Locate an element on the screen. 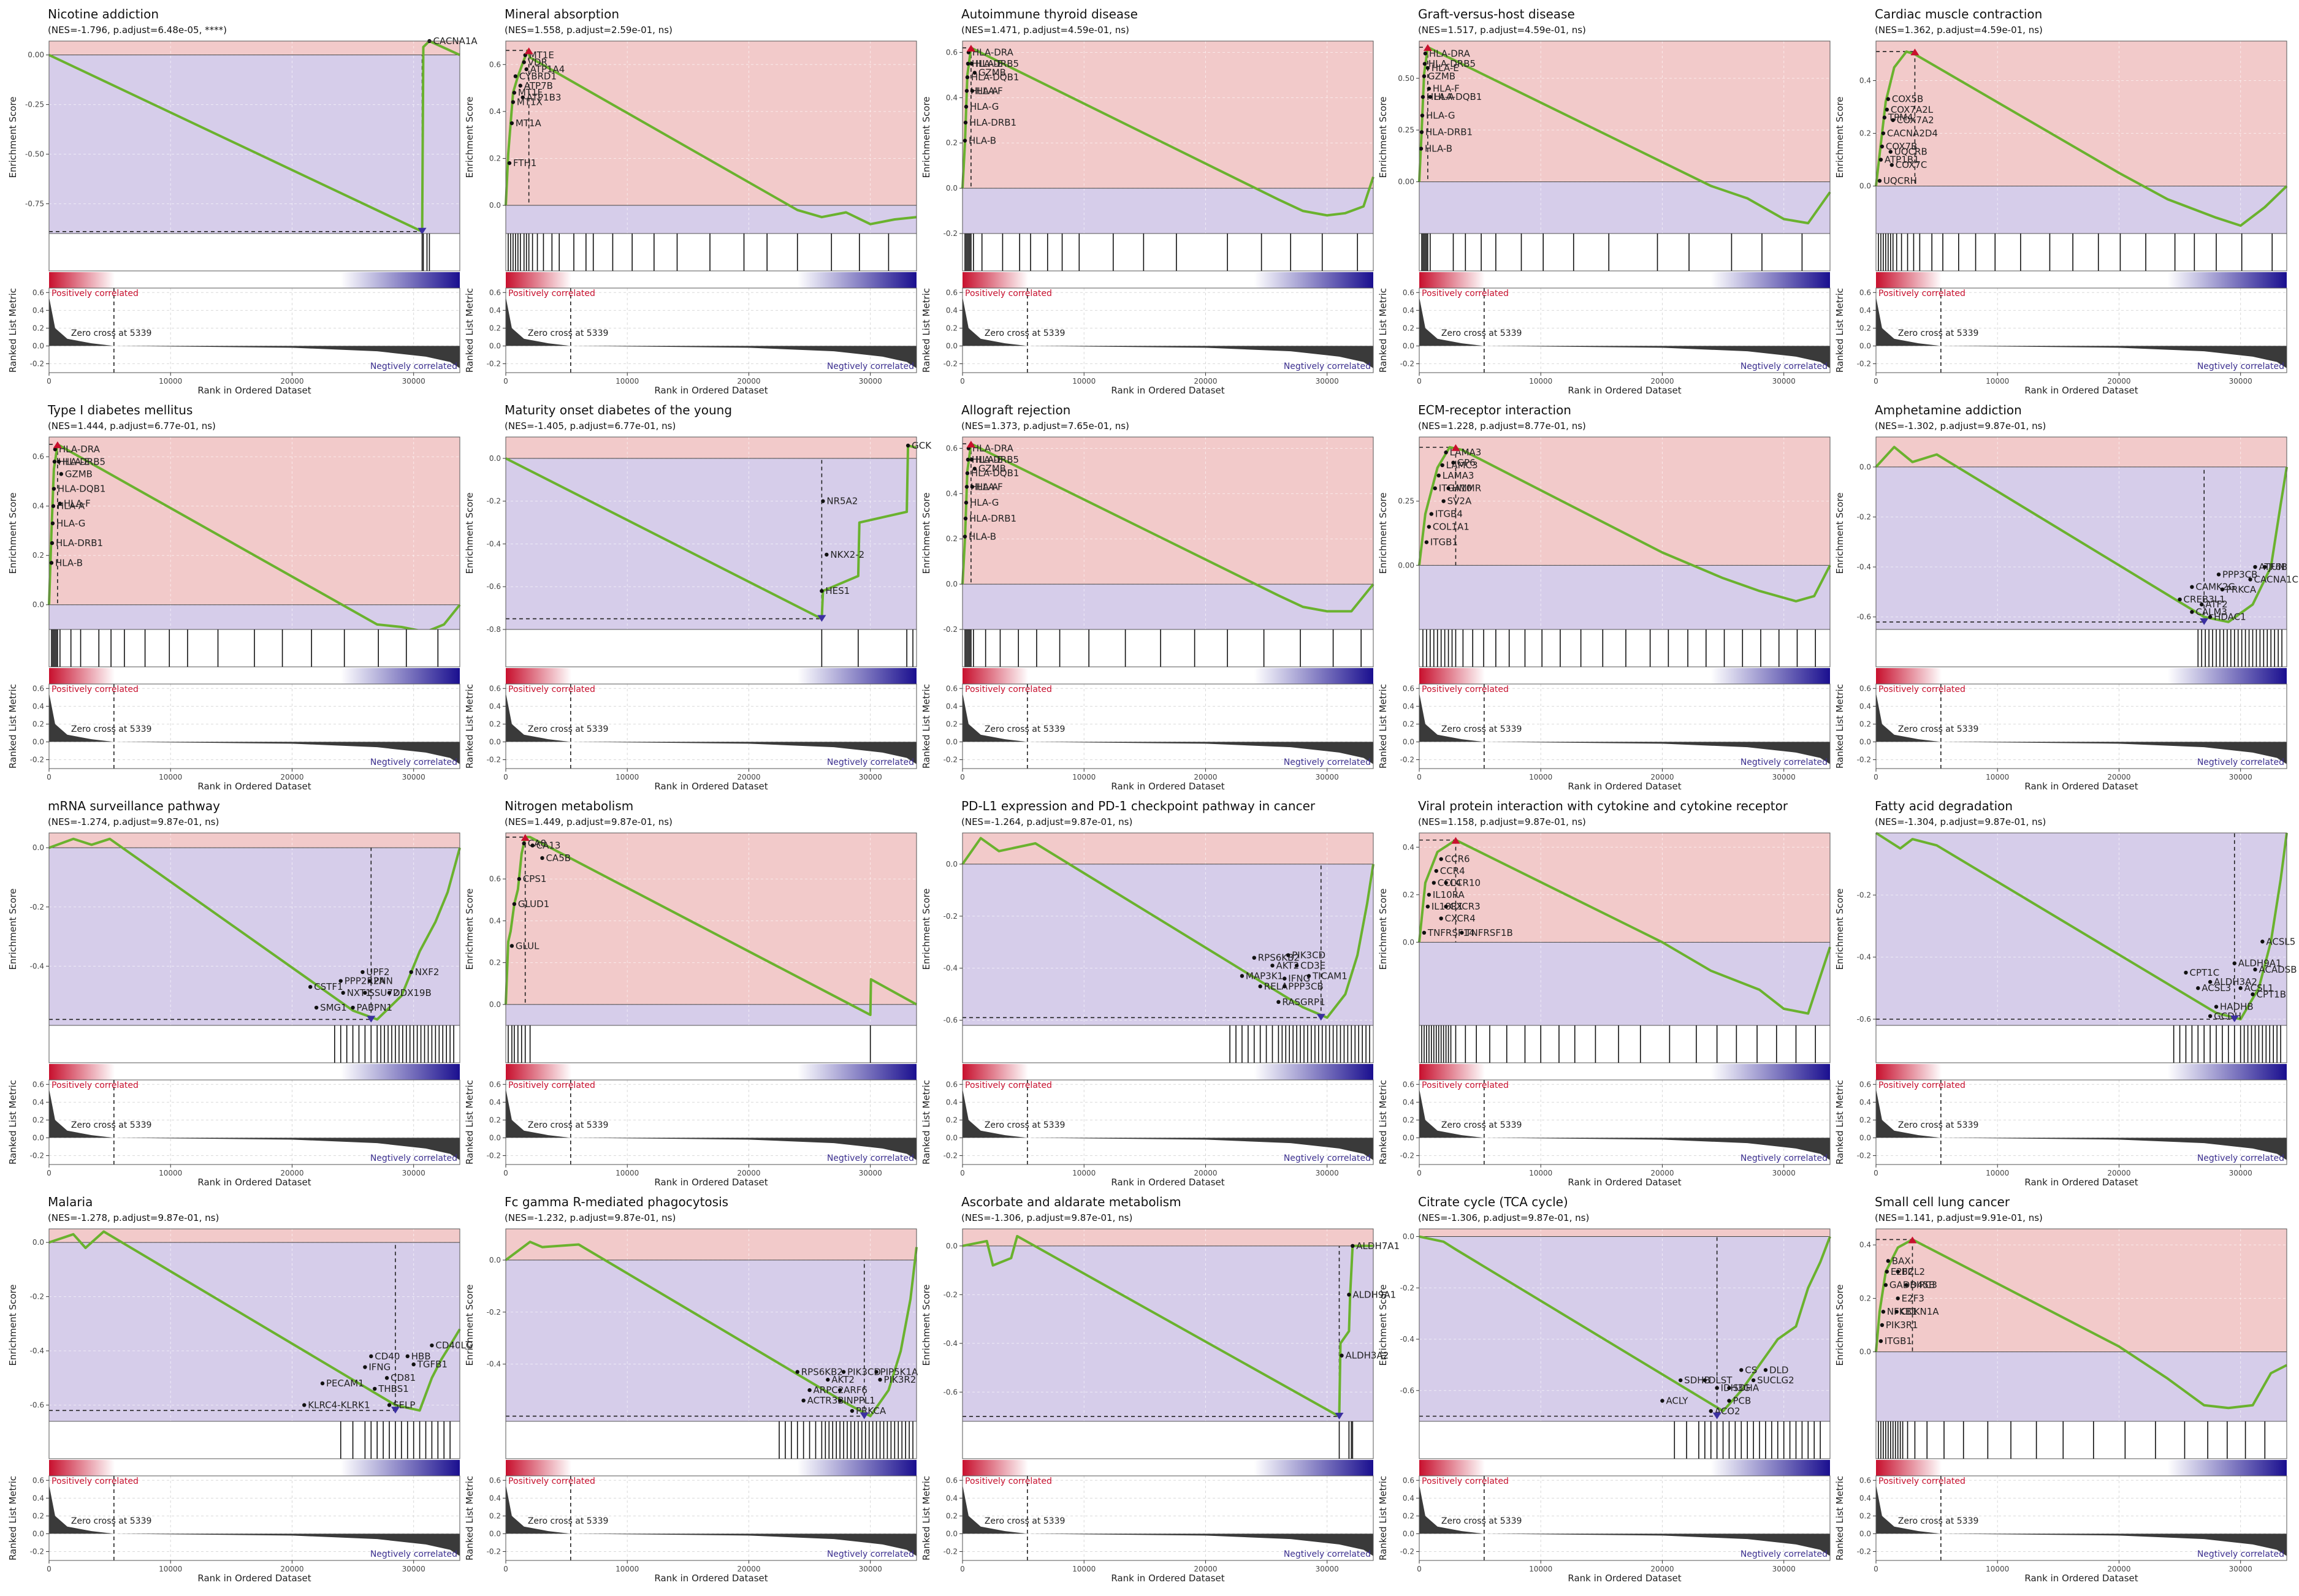 The width and height of the screenshot is (2299, 1596). positive-gradient-bar is located at coordinates (1452, 280).